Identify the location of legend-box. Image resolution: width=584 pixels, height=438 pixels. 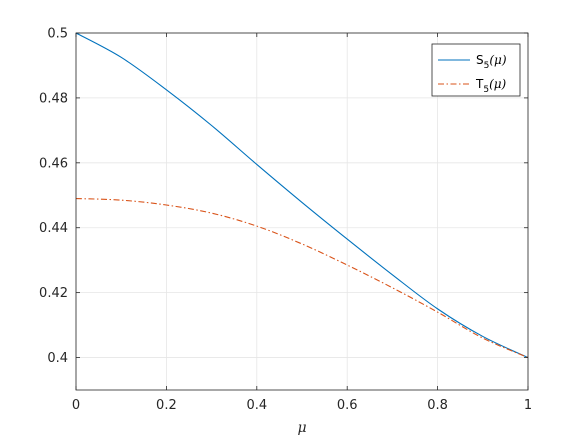
(476, 70).